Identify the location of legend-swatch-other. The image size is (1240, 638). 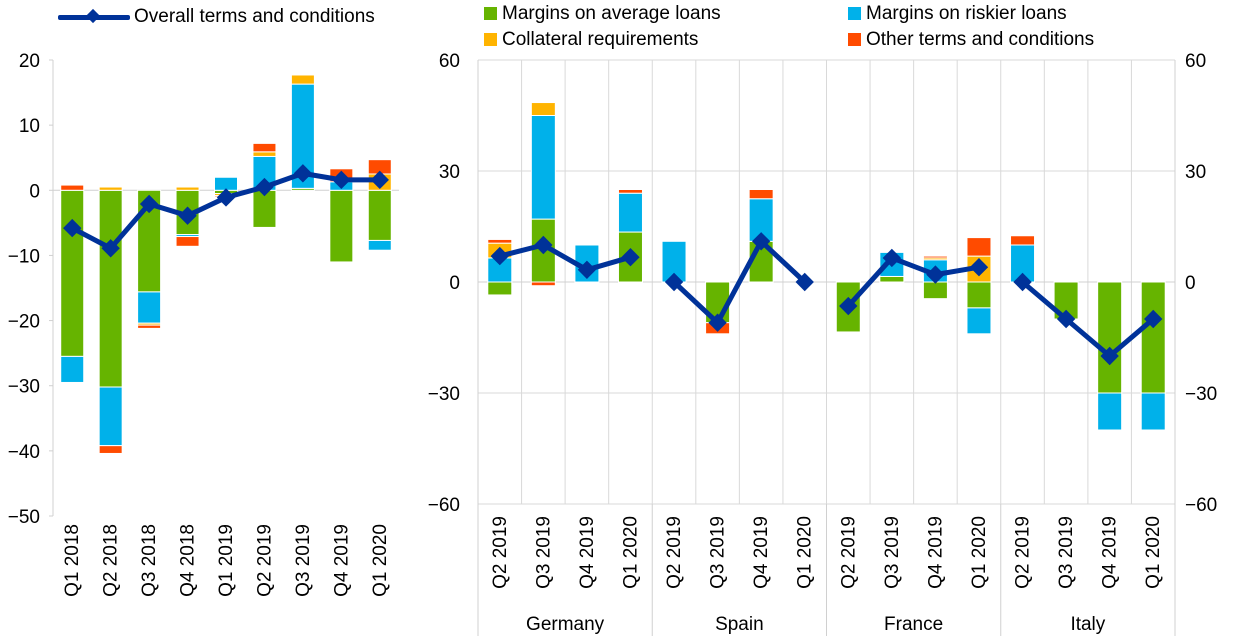
(854, 39).